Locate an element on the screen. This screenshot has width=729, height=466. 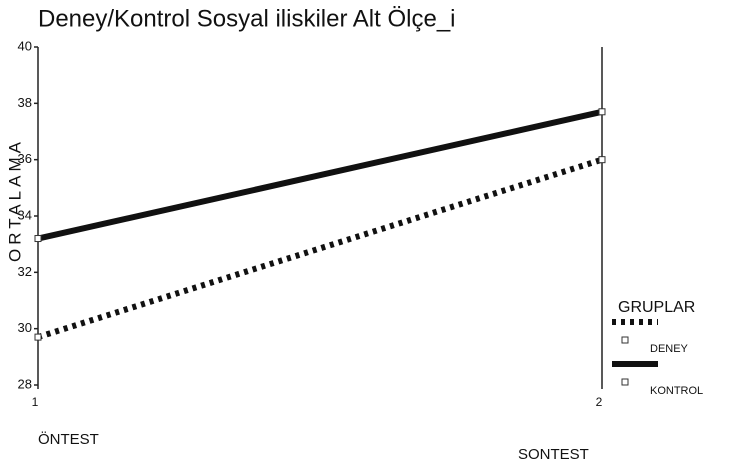
y-tick-label: 36 is located at coordinates (25, 158).